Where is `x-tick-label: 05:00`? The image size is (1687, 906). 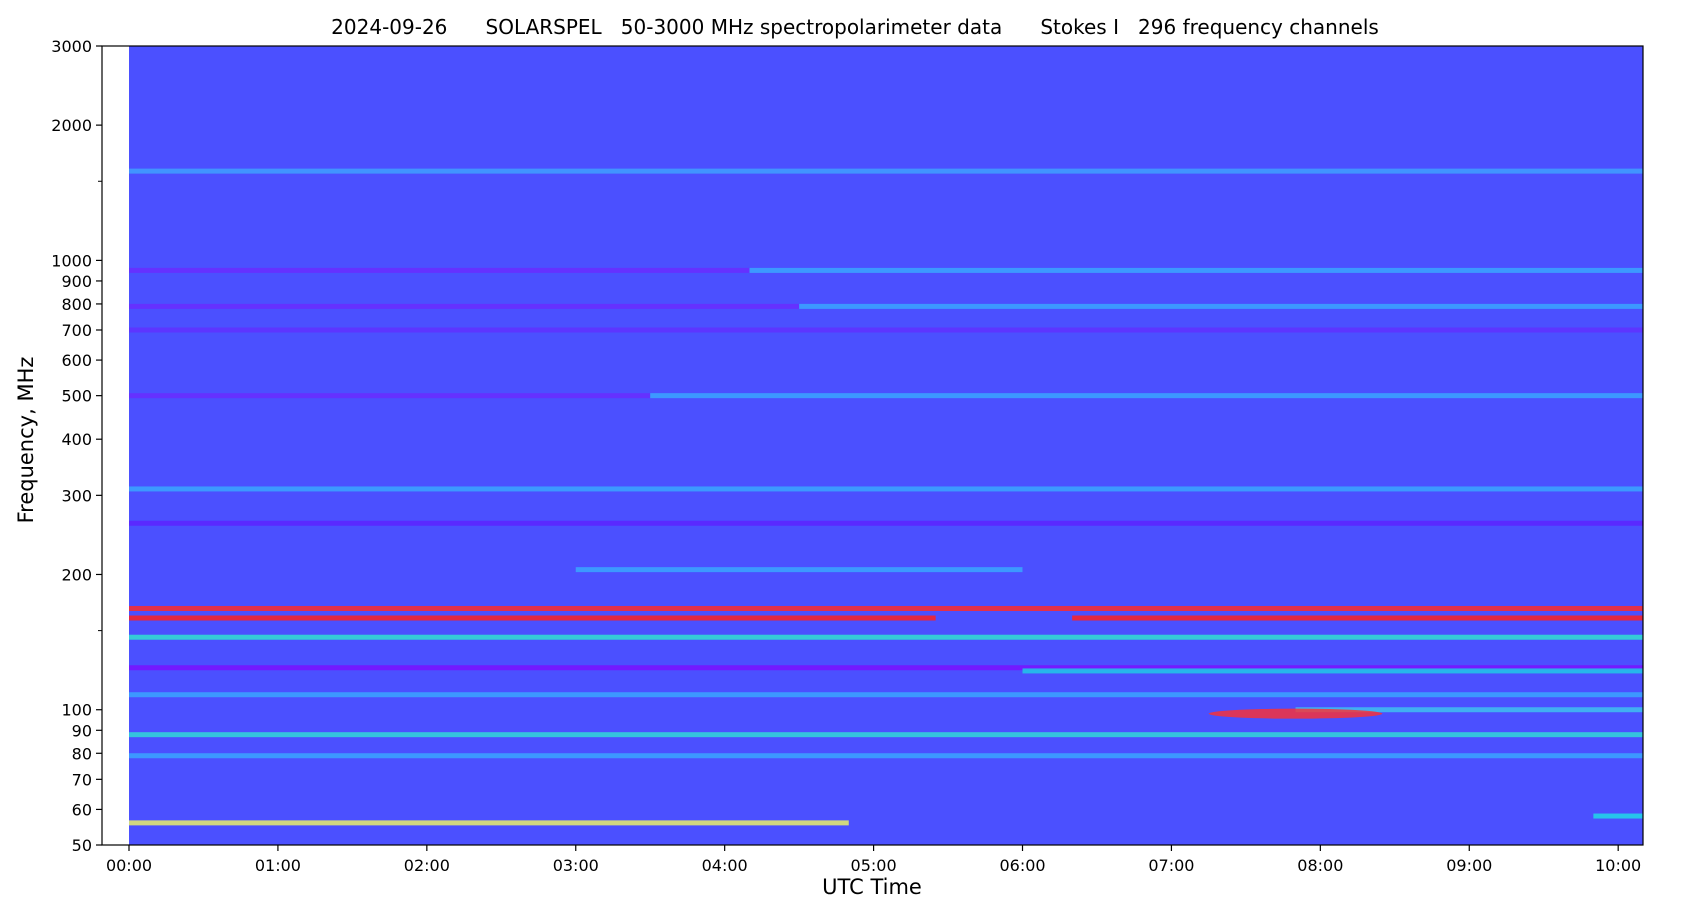 x-tick-label: 05:00 is located at coordinates (874, 865).